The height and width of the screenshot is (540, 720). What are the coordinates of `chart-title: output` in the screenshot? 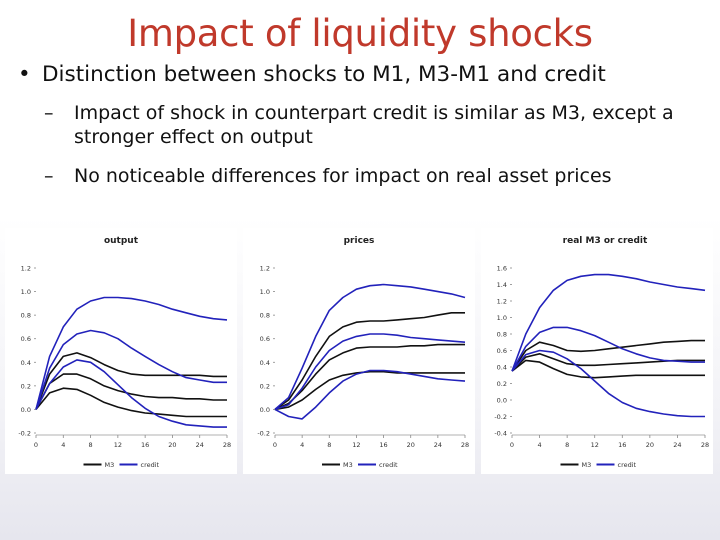 It's located at (121, 241).